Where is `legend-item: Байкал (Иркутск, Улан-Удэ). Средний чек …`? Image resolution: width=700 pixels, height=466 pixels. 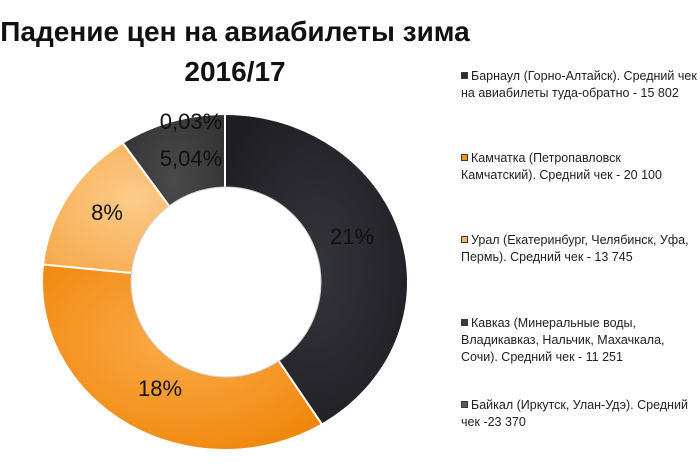
legend-item: Байкал (Иркутск, Улан-Удэ). Средний чек … is located at coordinates (579, 414).